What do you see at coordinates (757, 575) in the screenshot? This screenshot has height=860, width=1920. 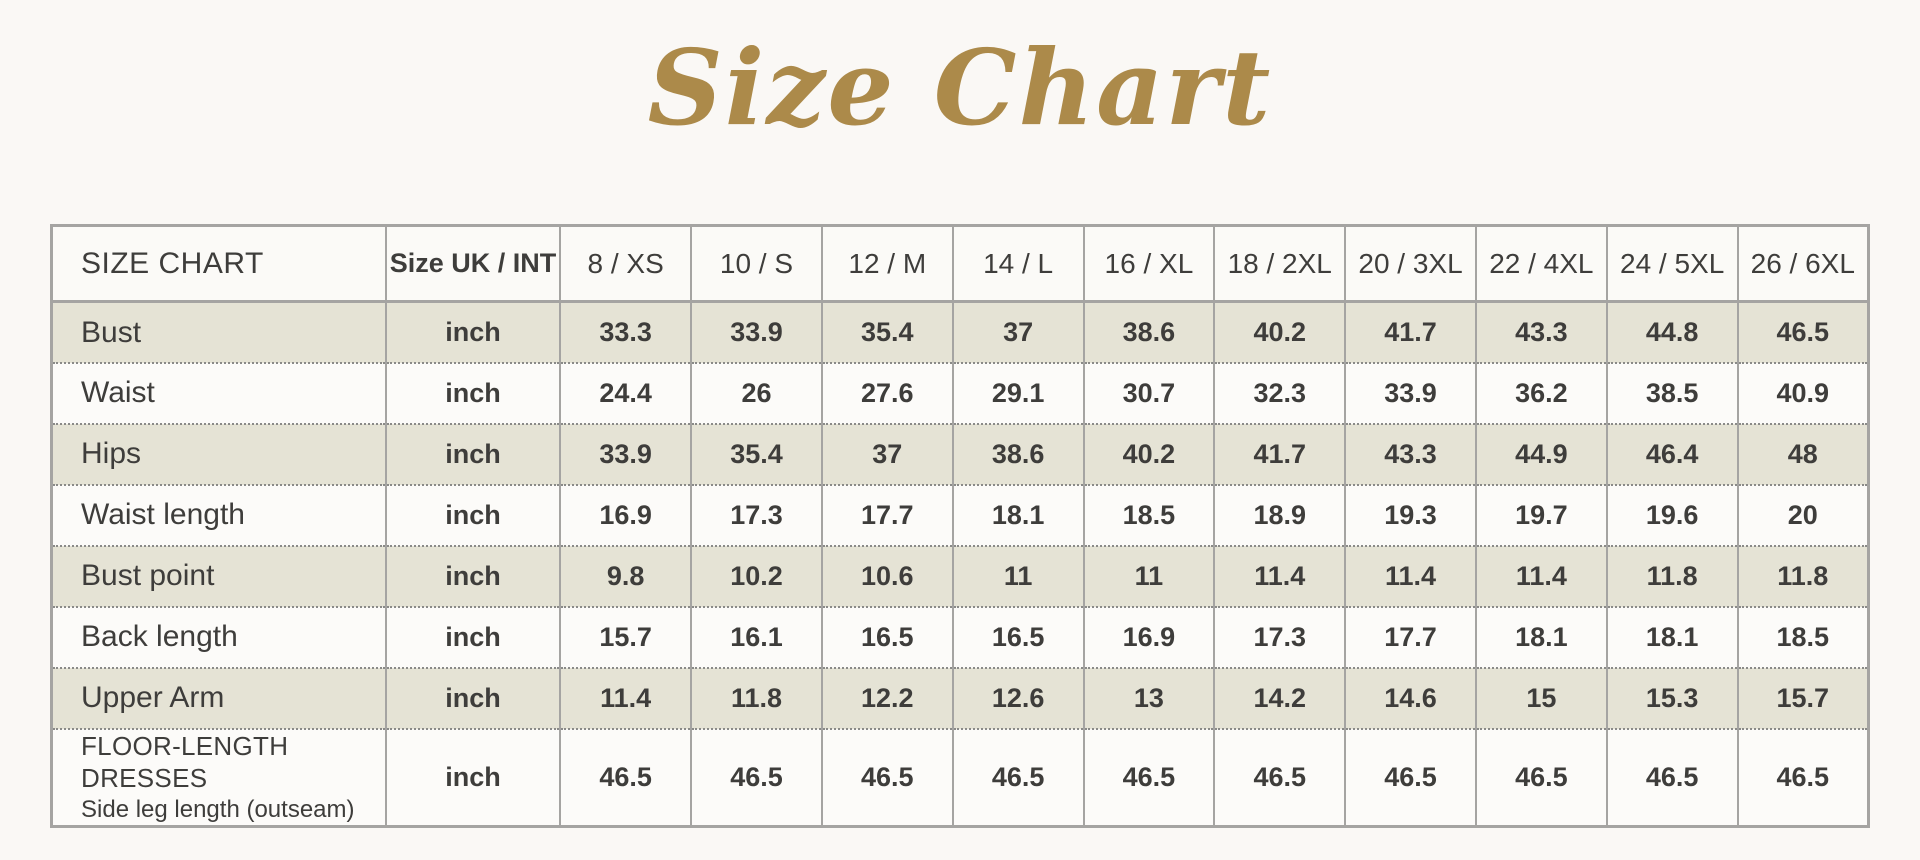 I see `cell-value: 10.2` at bounding box center [757, 575].